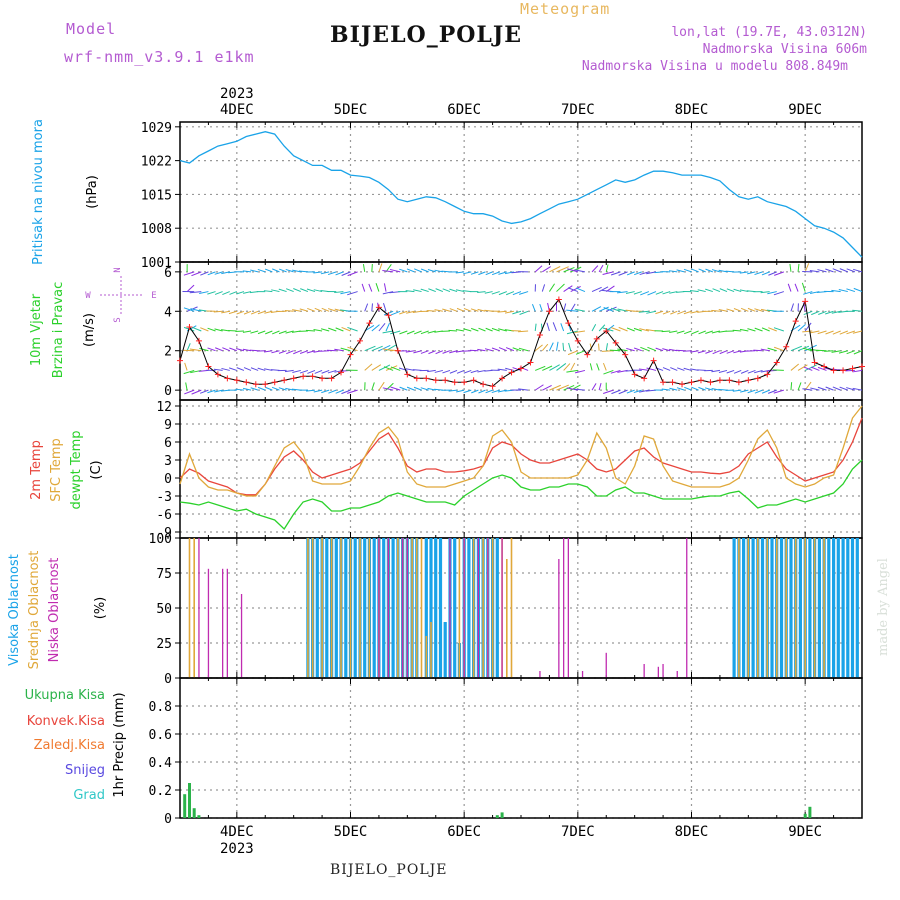 Image resolution: width=900 pixels, height=900 pixels. Describe the element at coordinates (89, 795) in the screenshot. I see `hail-label: Grad` at that location.